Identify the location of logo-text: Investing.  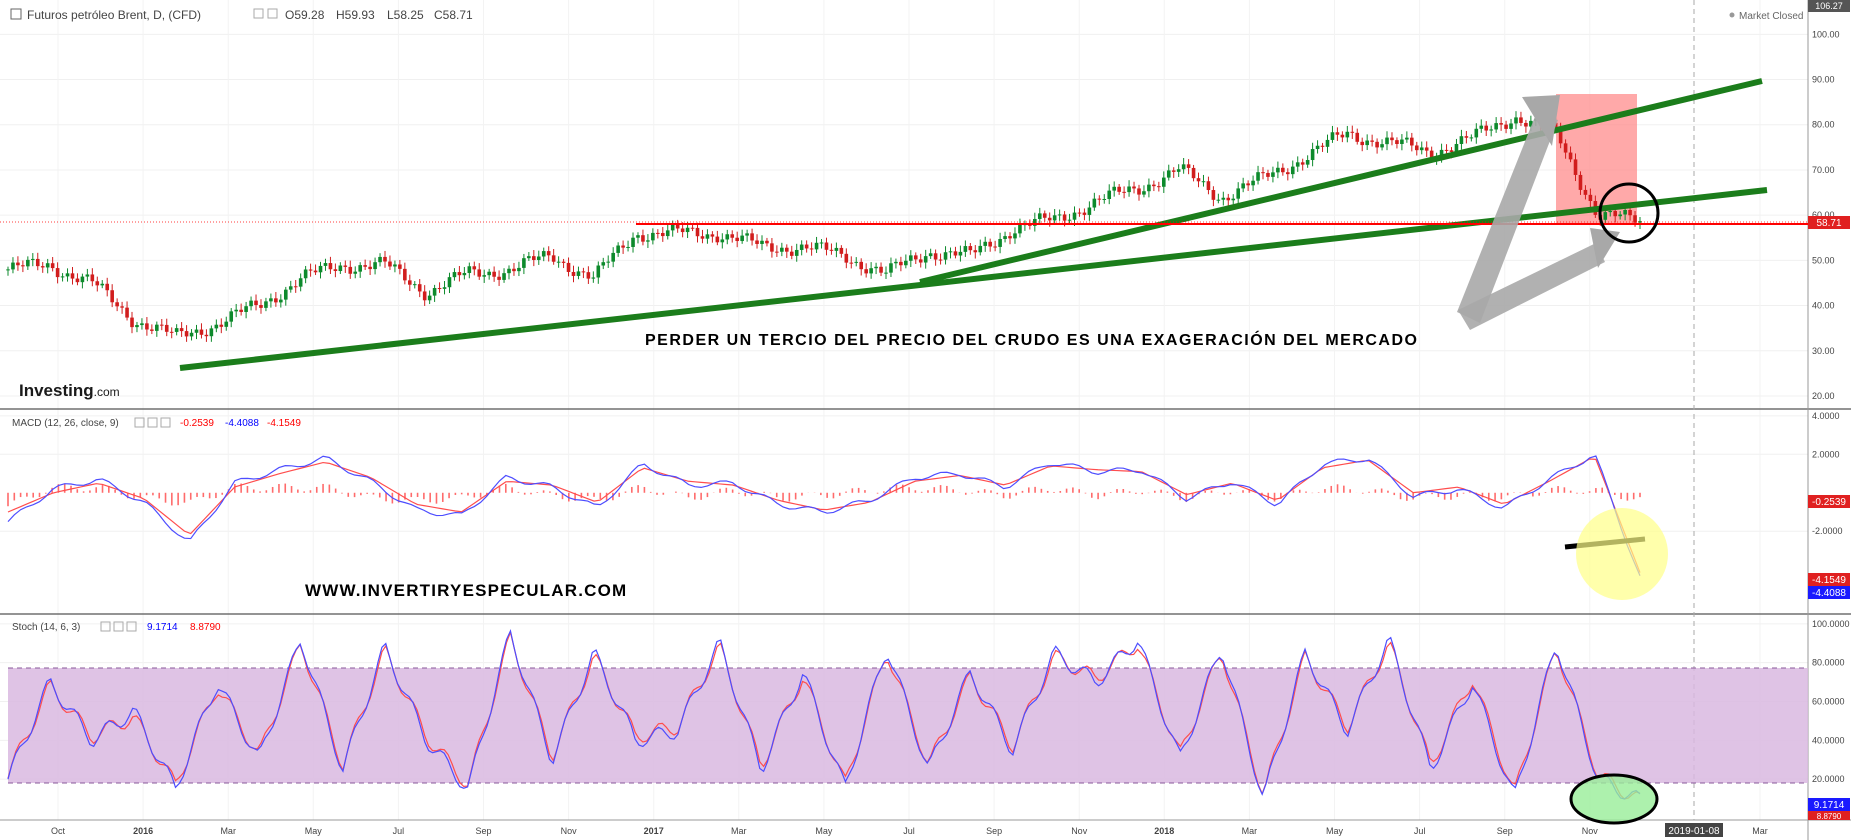
(56, 390).